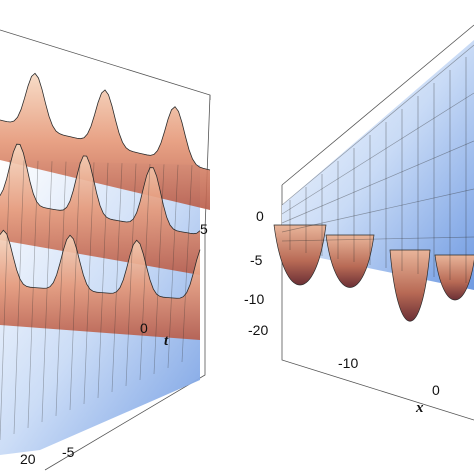  What do you see at coordinates (68, 452) in the screenshot?
I see `left-tick-t-minus5: -5` at bounding box center [68, 452].